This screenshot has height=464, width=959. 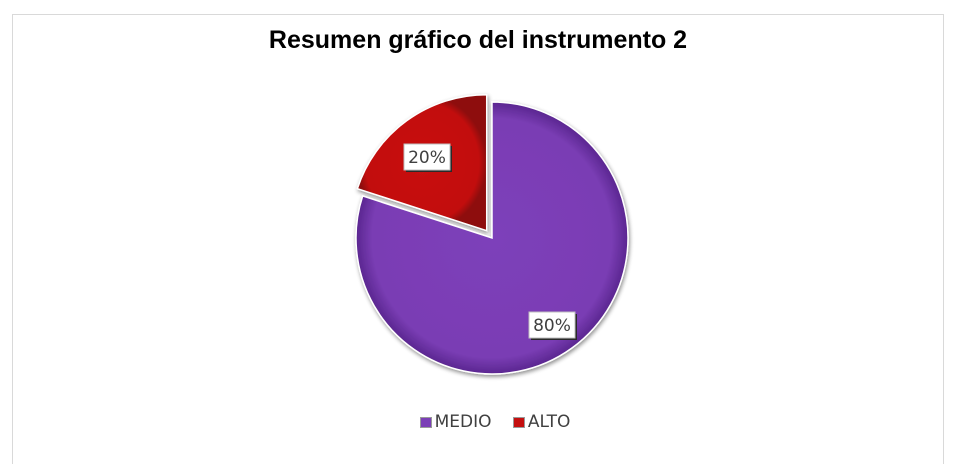 What do you see at coordinates (549, 422) in the screenshot?
I see `legend-label-alto: ALTO` at bounding box center [549, 422].